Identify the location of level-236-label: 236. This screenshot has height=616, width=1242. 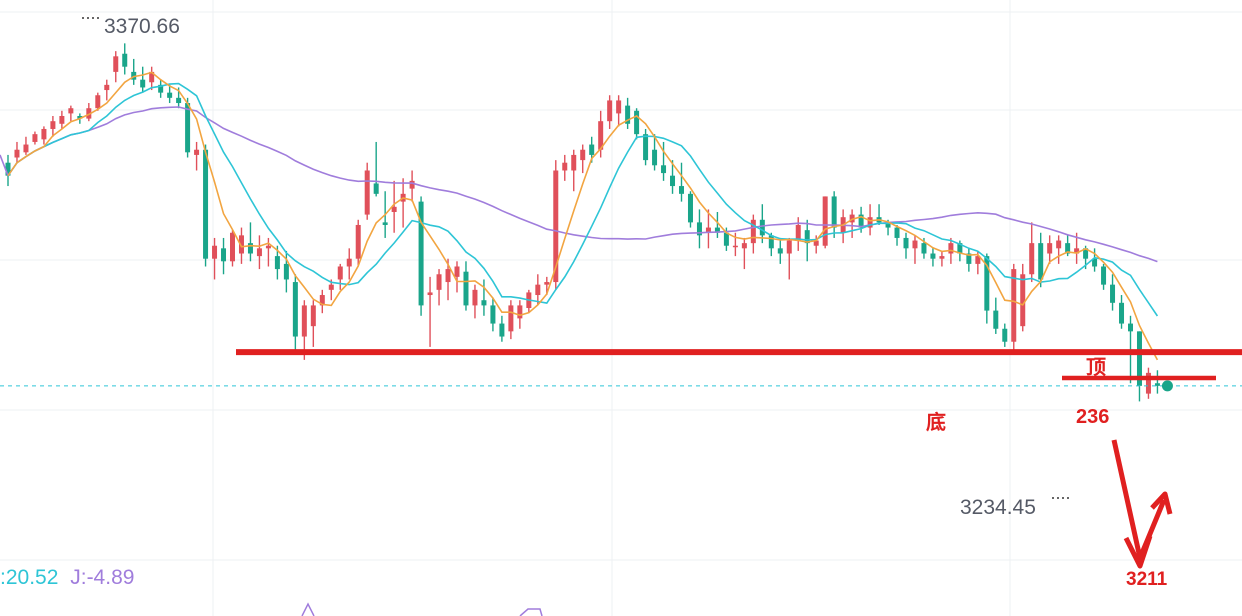
(1093, 417).